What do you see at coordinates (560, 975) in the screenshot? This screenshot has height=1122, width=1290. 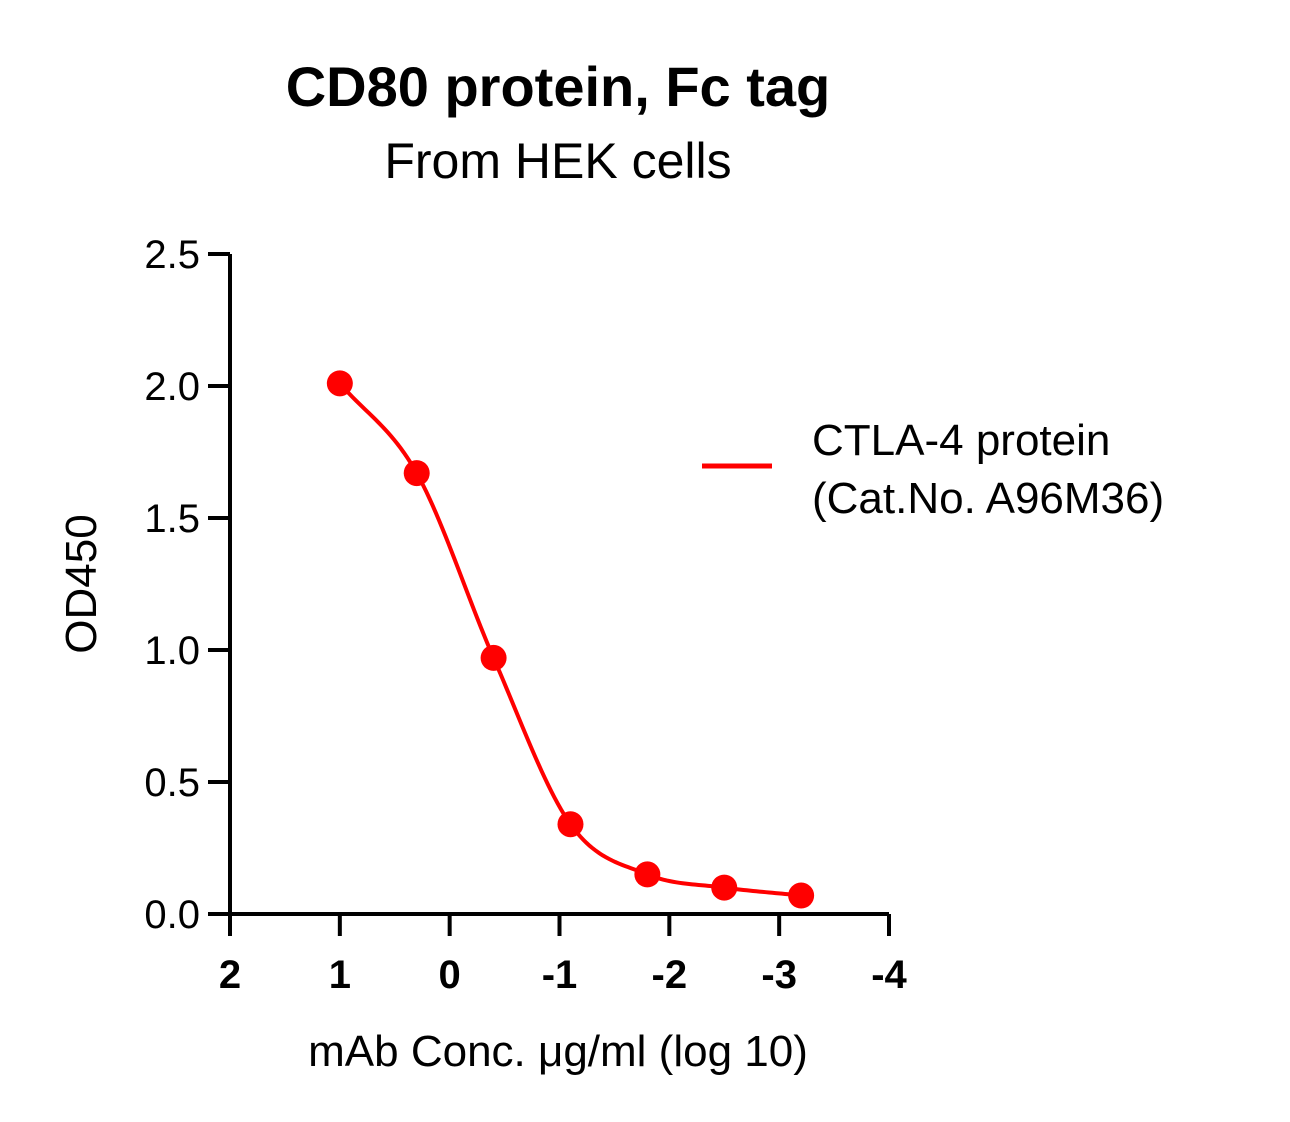 I see `x-tick-label: -1` at bounding box center [560, 975].